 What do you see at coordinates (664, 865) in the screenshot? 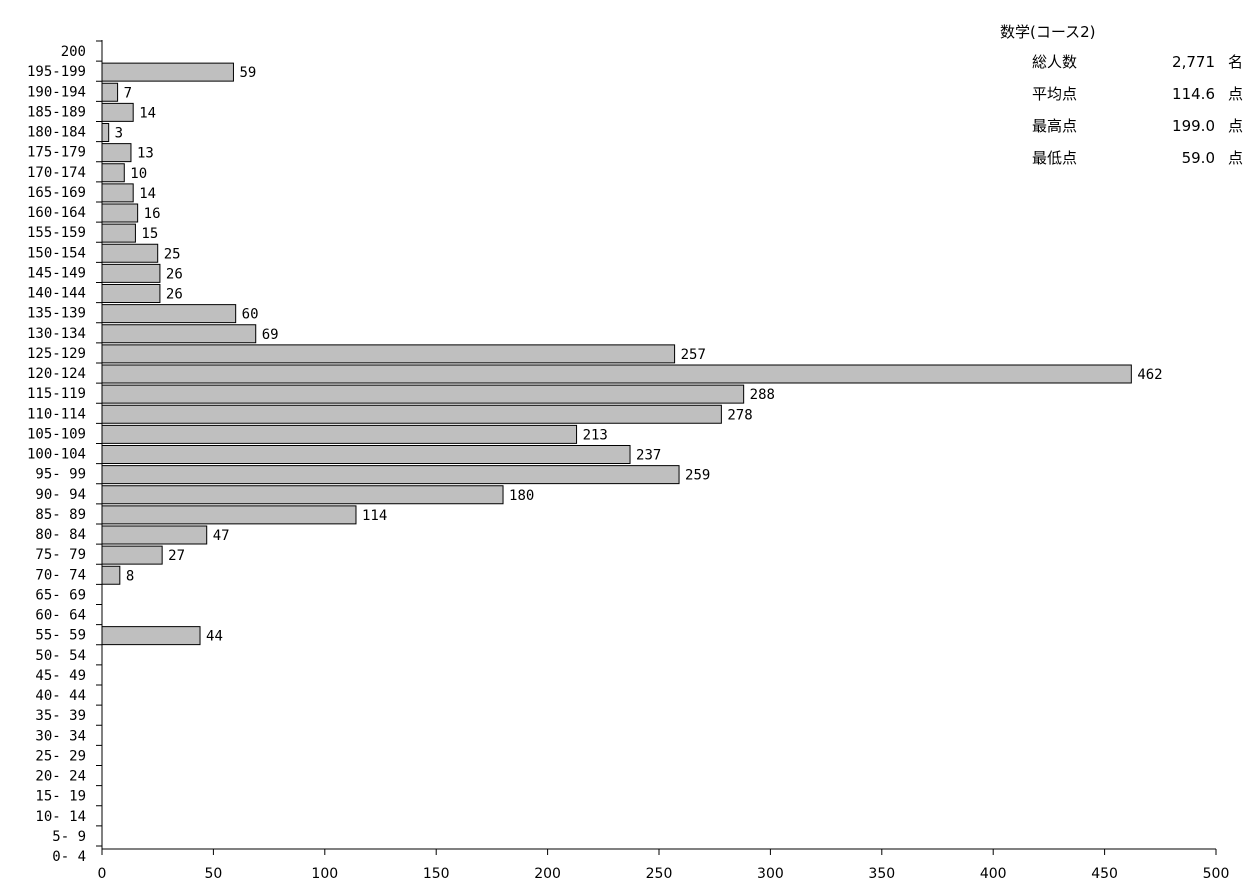
I see `x-axis-ticks: 0 50 100 150 200 250 300 350 400 450 500` at bounding box center [664, 865].